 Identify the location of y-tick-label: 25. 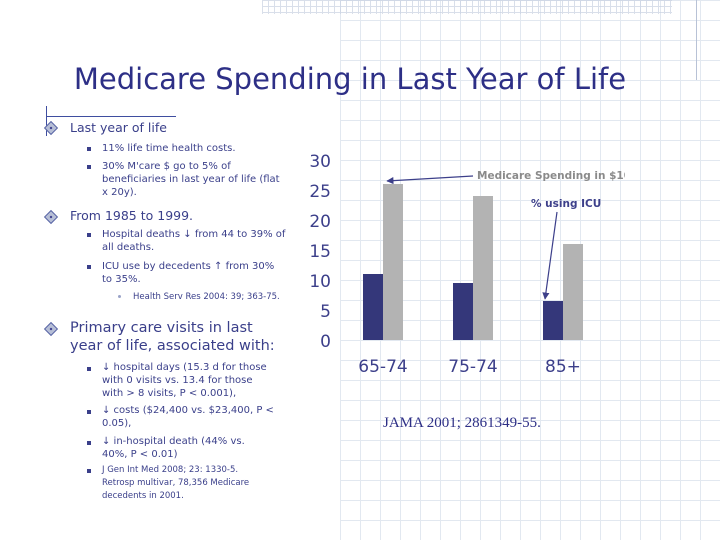
(320, 192).